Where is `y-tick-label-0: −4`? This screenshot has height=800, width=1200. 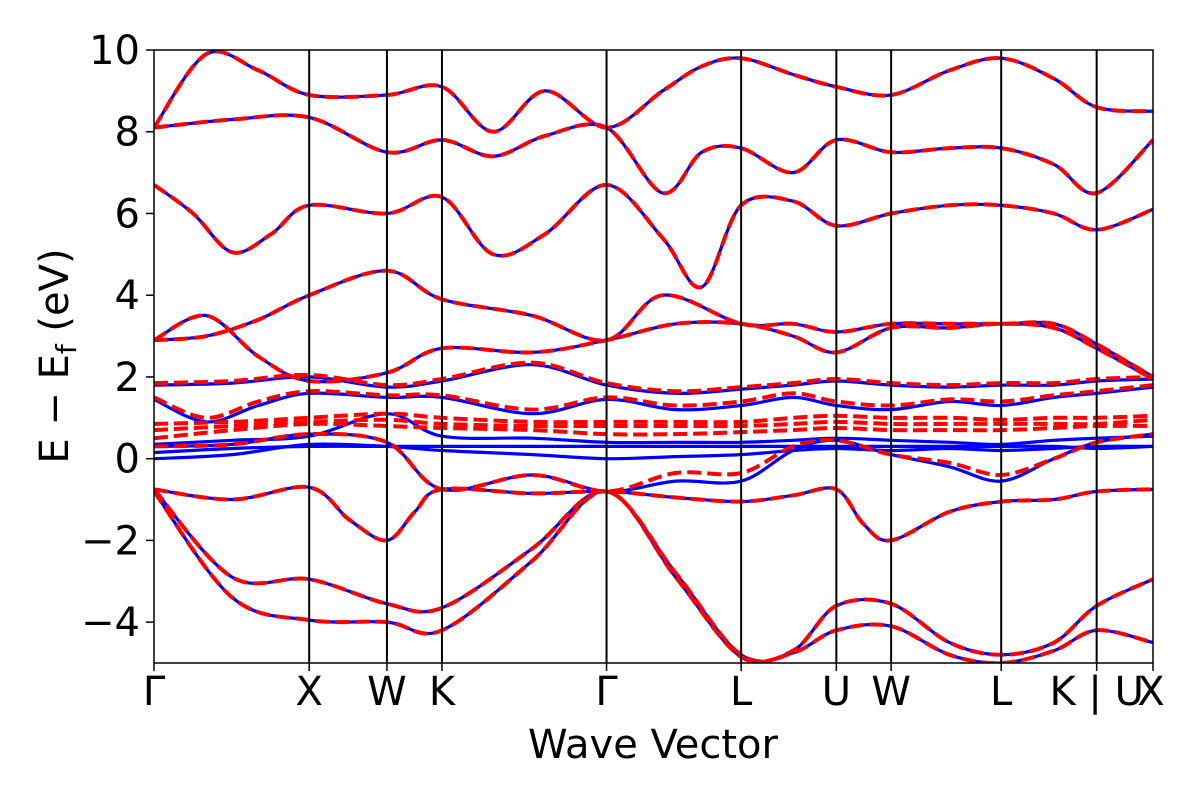 y-tick-label-0: −4 is located at coordinates (110, 623).